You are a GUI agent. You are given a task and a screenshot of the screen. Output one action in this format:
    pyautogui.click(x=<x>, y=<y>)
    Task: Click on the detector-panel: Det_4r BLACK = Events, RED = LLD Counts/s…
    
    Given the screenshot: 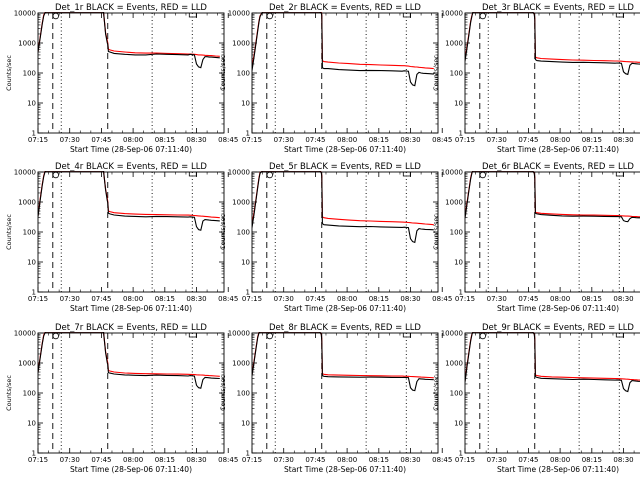 What is the action you would take?
    pyautogui.click(x=121, y=237)
    